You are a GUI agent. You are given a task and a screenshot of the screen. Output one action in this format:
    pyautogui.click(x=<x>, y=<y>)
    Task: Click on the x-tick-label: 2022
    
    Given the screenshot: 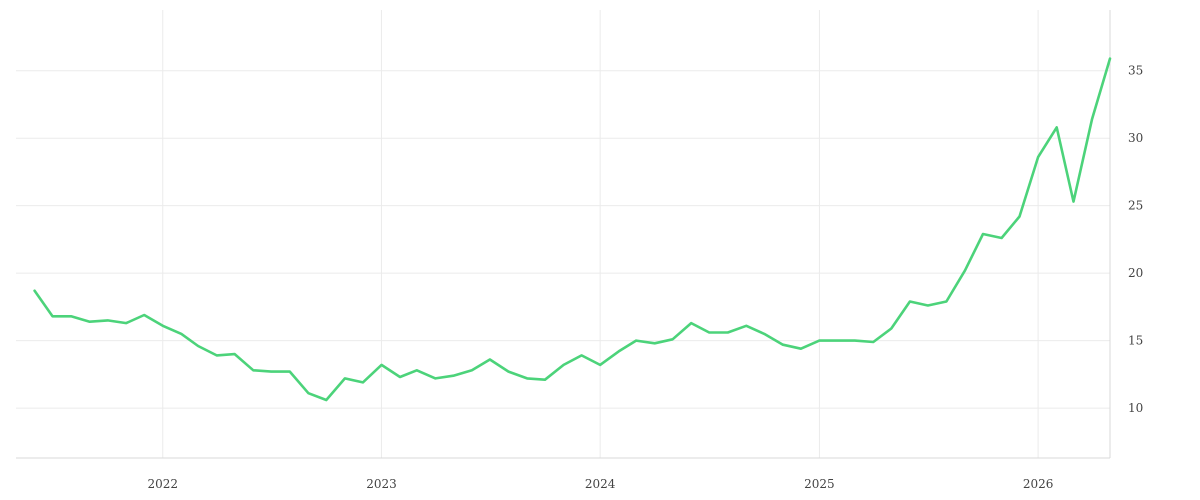 What is the action you would take?
    pyautogui.click(x=163, y=484)
    